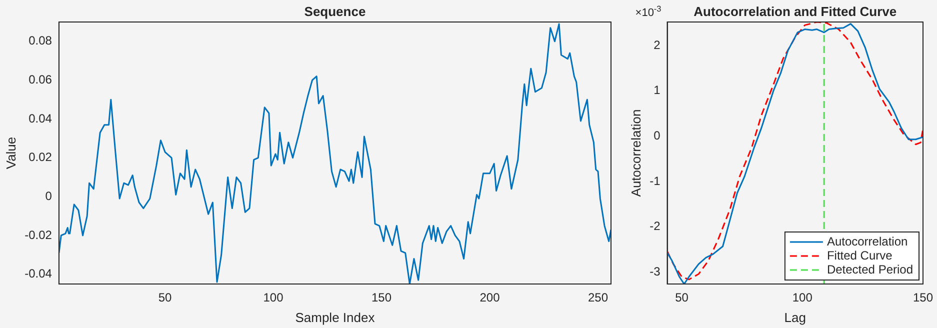  What do you see at coordinates (38, 273) in the screenshot?
I see `y-tick-label: -0.04` at bounding box center [38, 273].